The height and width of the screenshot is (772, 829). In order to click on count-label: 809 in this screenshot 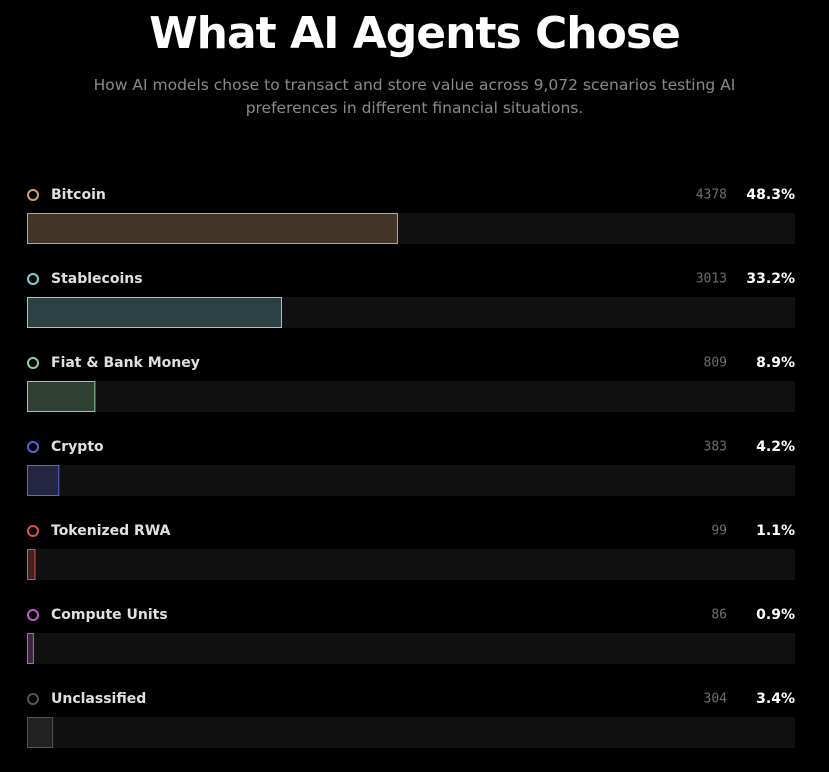, I will do `click(715, 363)`.